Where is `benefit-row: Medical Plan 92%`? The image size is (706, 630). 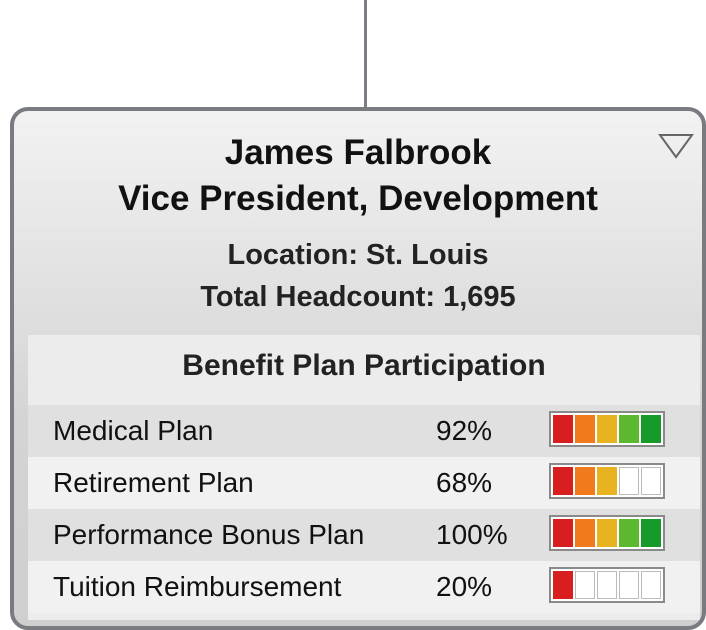 benefit-row: Medical Plan 92% is located at coordinates (364, 431).